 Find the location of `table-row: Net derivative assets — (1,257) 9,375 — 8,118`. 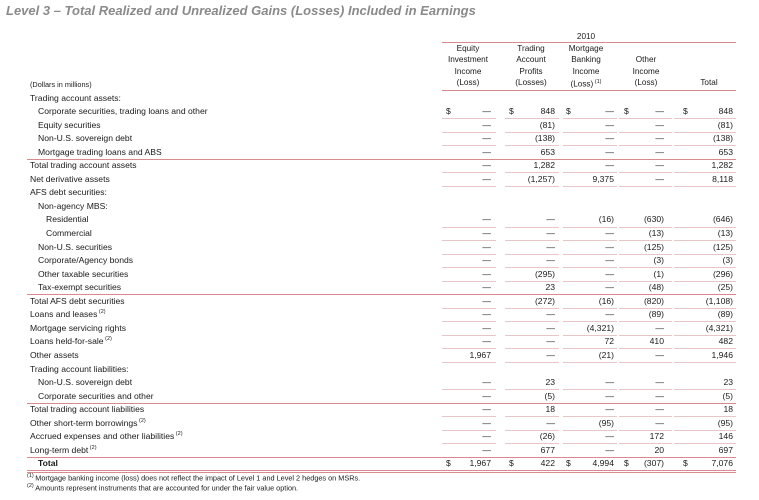

table-row: Net derivative assets — (1,257) 9,375 — 8,118 is located at coordinates (379, 180).